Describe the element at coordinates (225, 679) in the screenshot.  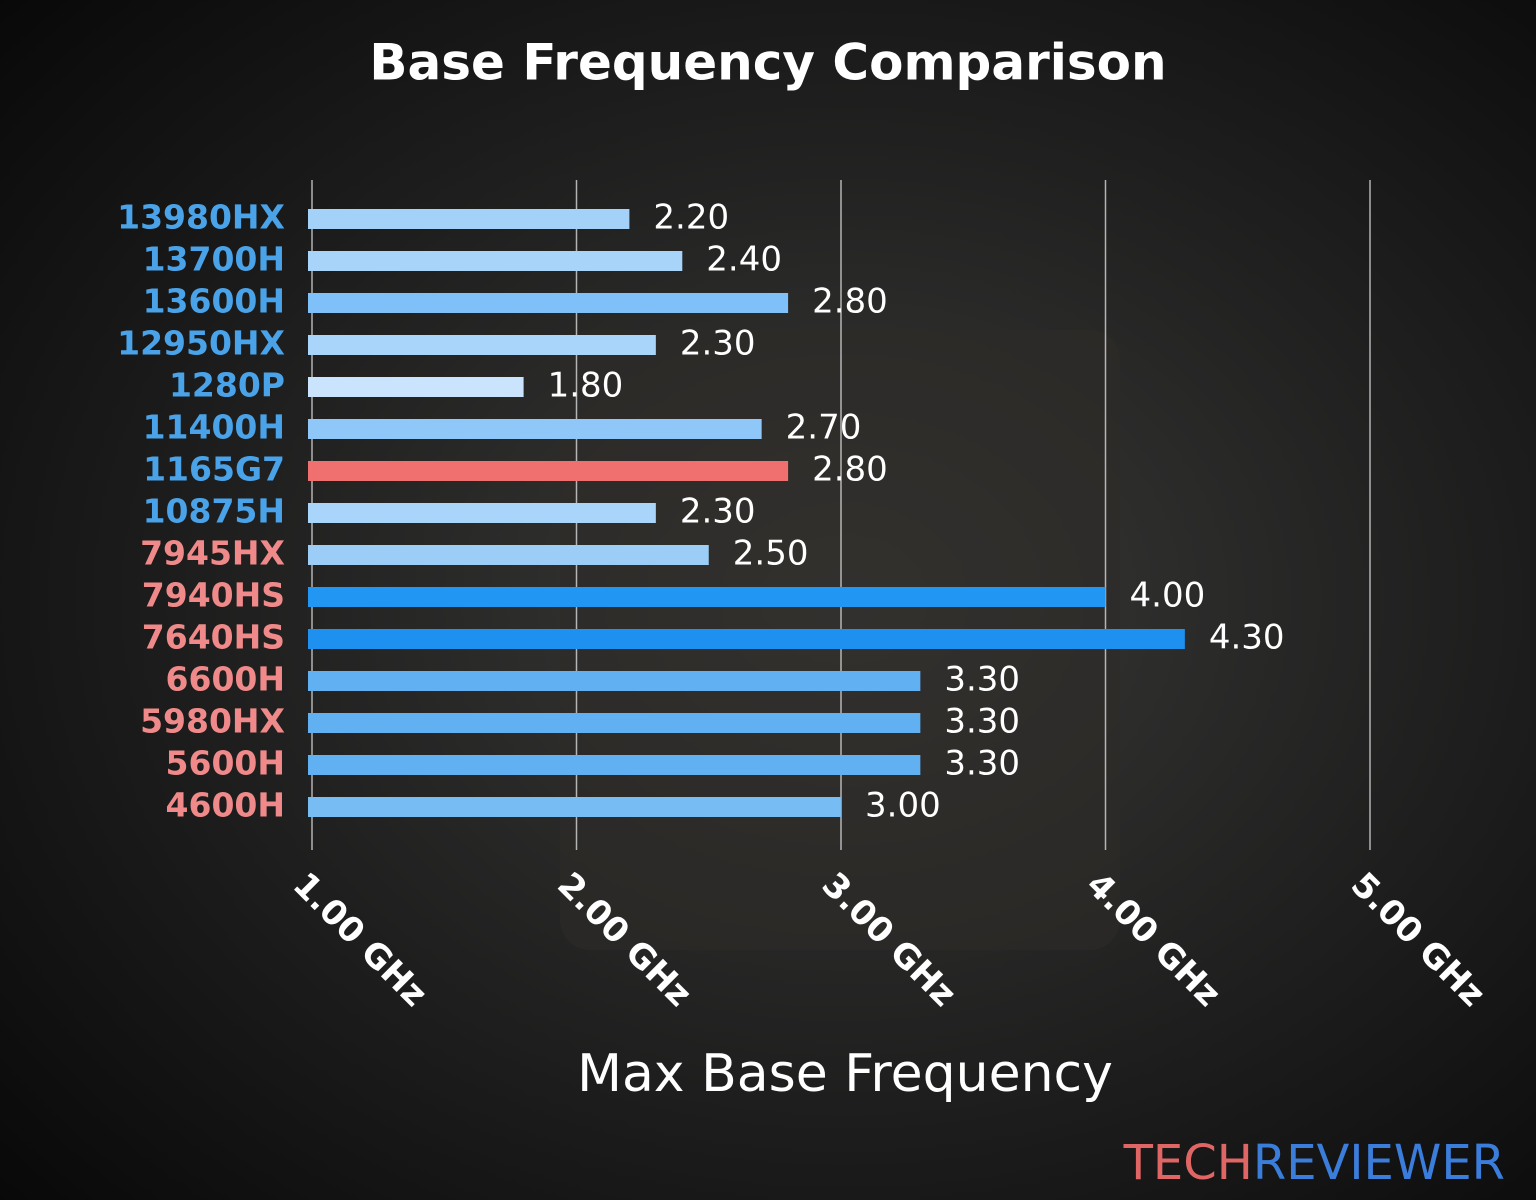
I see `y-tick-label: 6600H` at that location.